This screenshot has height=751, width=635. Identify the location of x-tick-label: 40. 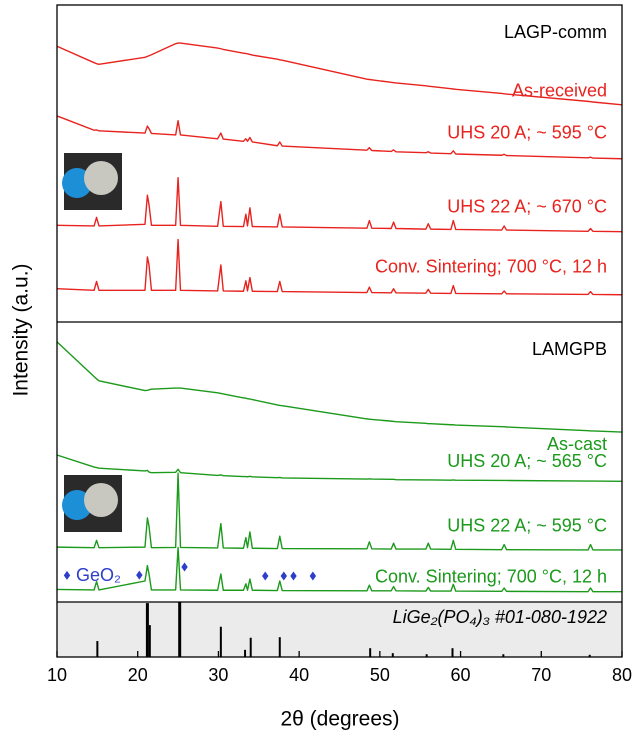
(299, 675).